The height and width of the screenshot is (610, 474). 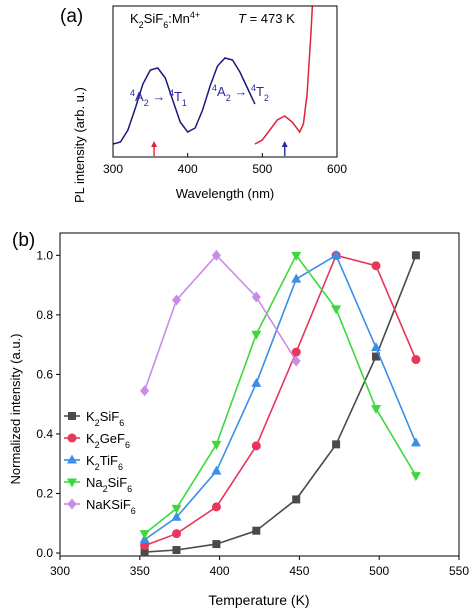 What do you see at coordinates (79, 145) in the screenshot?
I see `panel-a-ylabel: PL intensity (arb. u.)` at bounding box center [79, 145].